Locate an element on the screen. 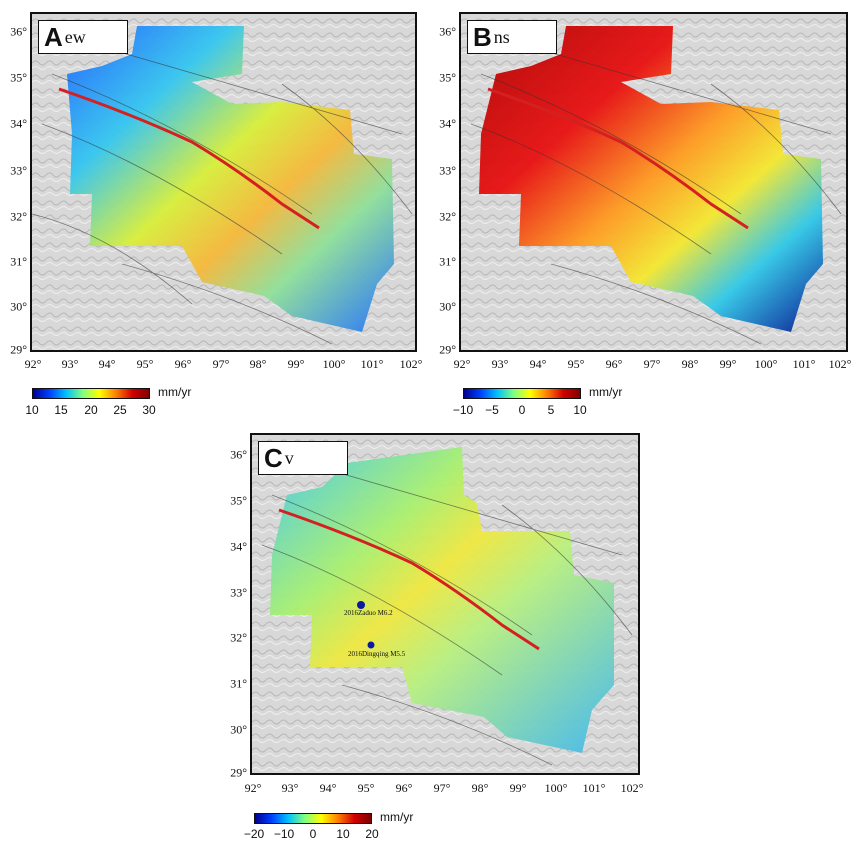 This screenshot has width=858, height=841. velocity-field-v is located at coordinates (442, 600).